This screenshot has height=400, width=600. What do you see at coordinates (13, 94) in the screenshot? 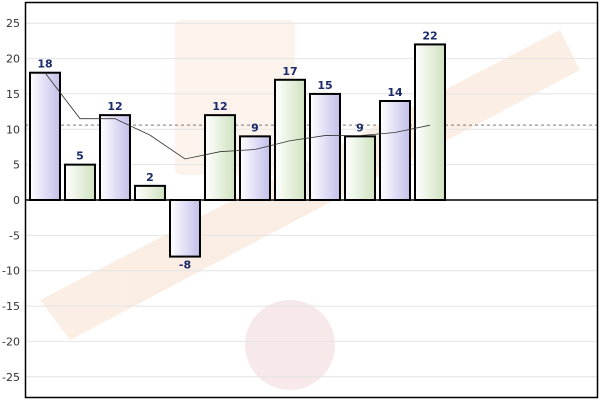
I see `y-tick-label: 15` at bounding box center [13, 94].